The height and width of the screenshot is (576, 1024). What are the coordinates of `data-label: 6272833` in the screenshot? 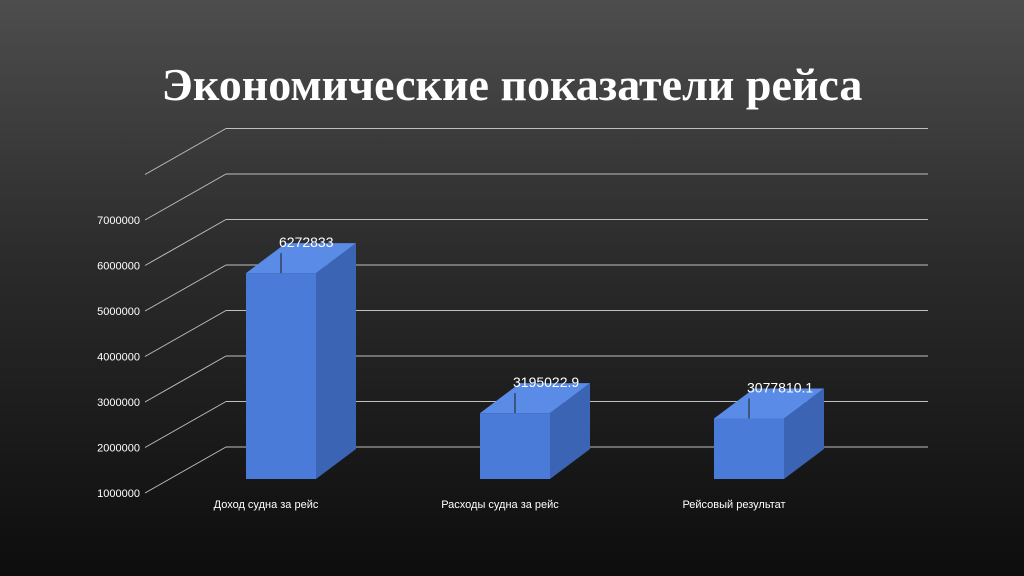 It's located at (306, 242).